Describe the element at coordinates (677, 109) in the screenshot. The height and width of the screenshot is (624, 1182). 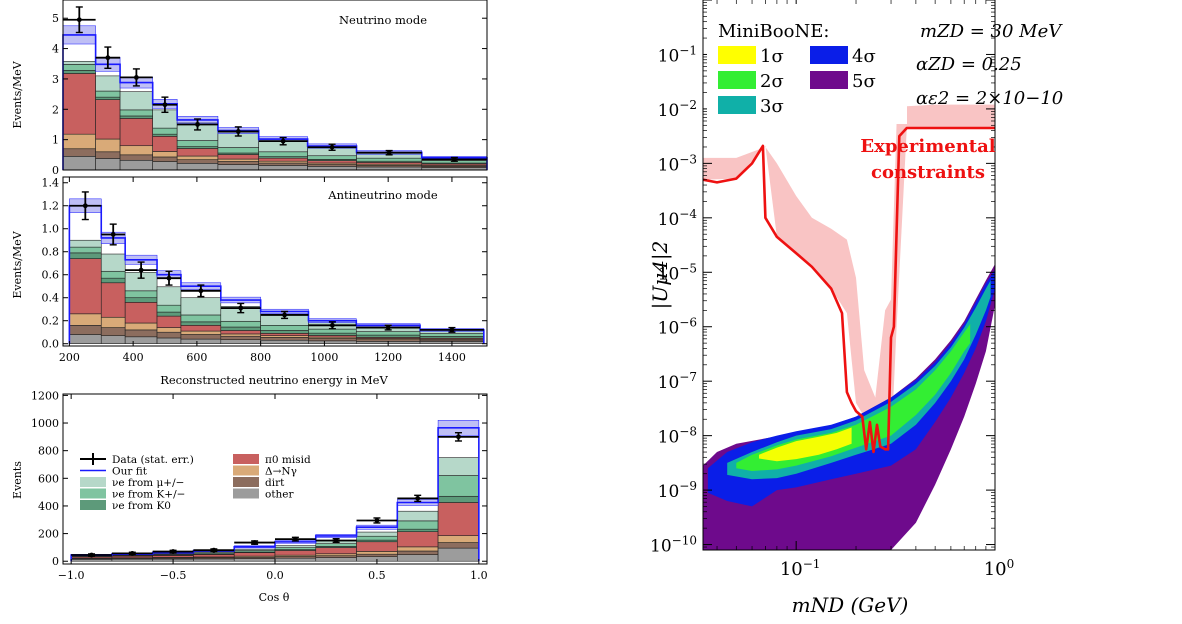
I see `y-tick-label-8: 10⁻²` at that location.